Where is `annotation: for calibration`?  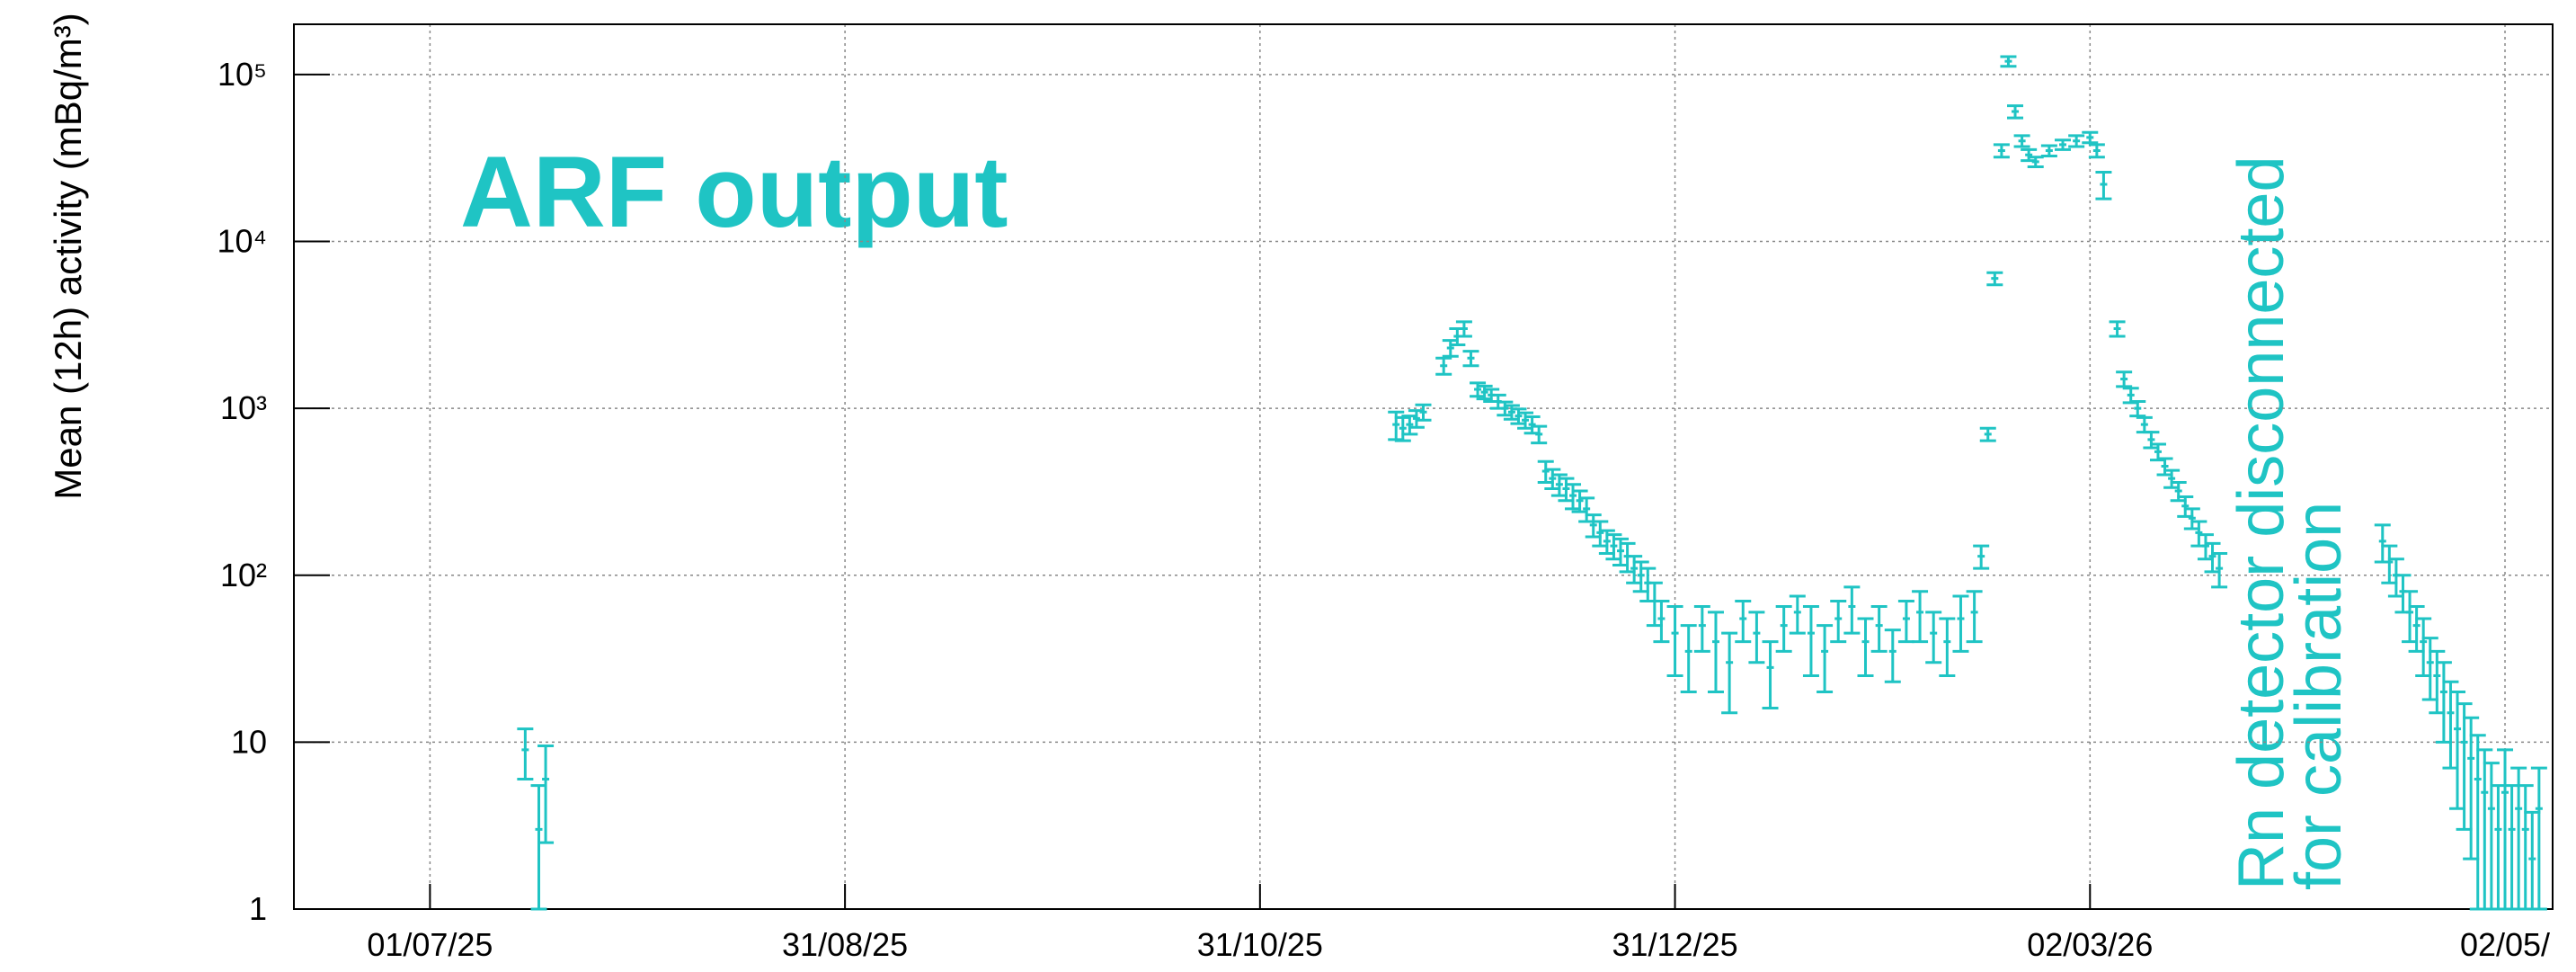 annotation: for calibration is located at coordinates (2319, 696).